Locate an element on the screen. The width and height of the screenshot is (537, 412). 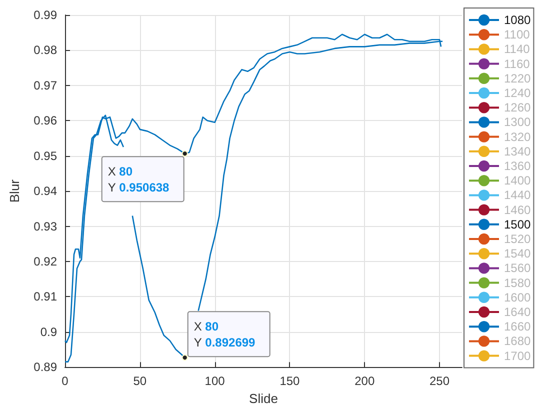
legend-label: 1600 is located at coordinates (518, 297).